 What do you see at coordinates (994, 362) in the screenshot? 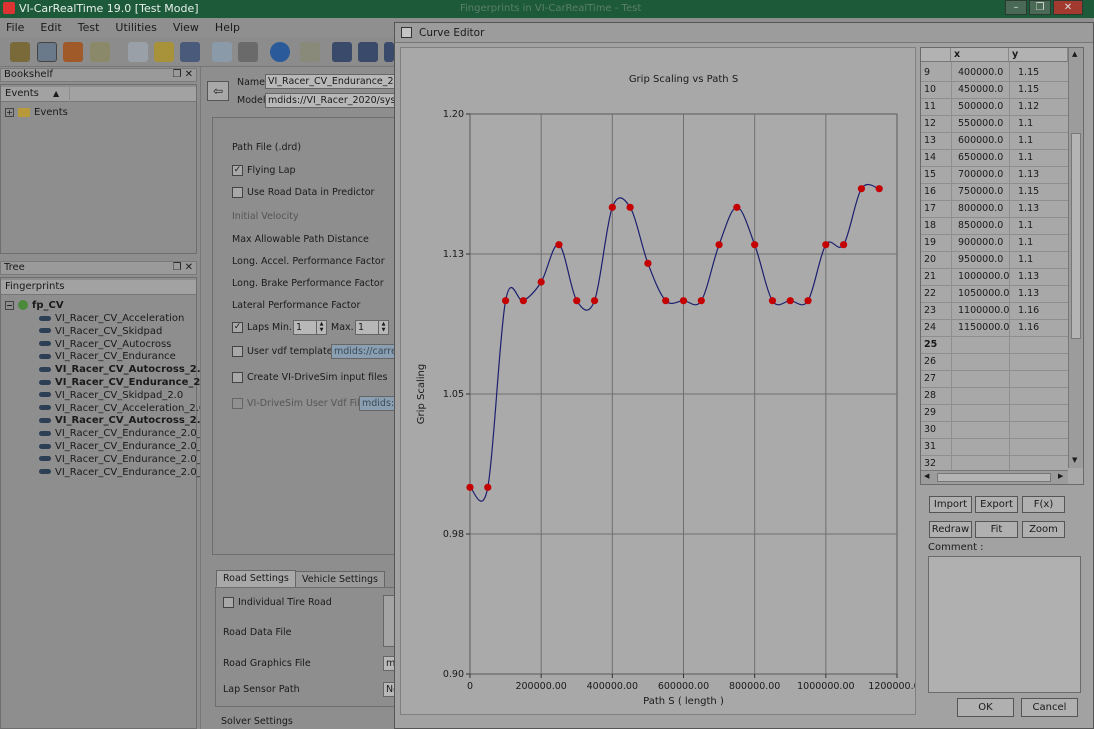
I see `table-row: 26` at bounding box center [994, 362].